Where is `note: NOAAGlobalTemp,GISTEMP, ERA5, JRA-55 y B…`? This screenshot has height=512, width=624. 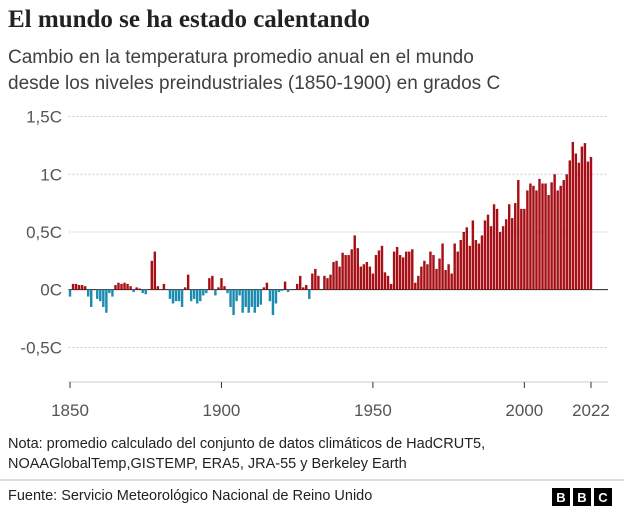
note: NOAAGlobalTemp,GISTEMP, ERA5, JRA-55 y B… is located at coordinates (207, 464).